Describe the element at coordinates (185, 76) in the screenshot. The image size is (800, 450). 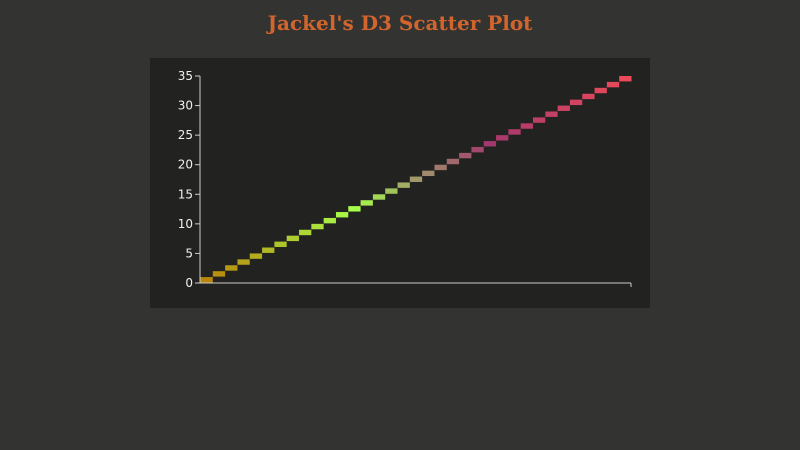
I see `y-tick-label: 35` at that location.